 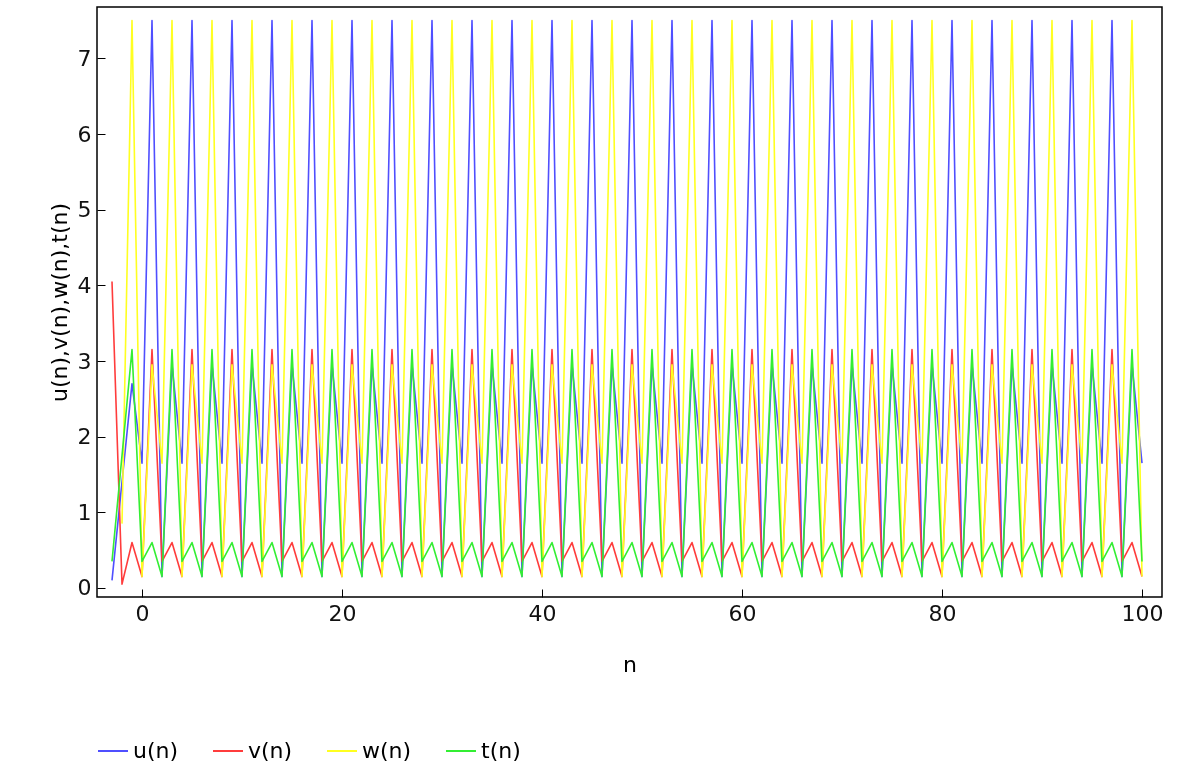 What do you see at coordinates (542, 613) in the screenshot?
I see `x-tick-label: 40` at bounding box center [542, 613].